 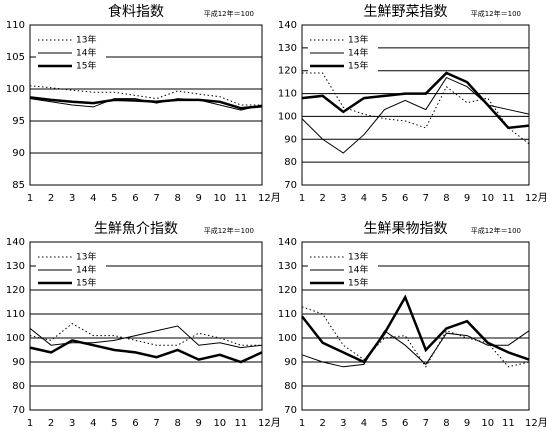 I want to click on chart-title: 生鮮魚介指数, so click(x=136, y=229).